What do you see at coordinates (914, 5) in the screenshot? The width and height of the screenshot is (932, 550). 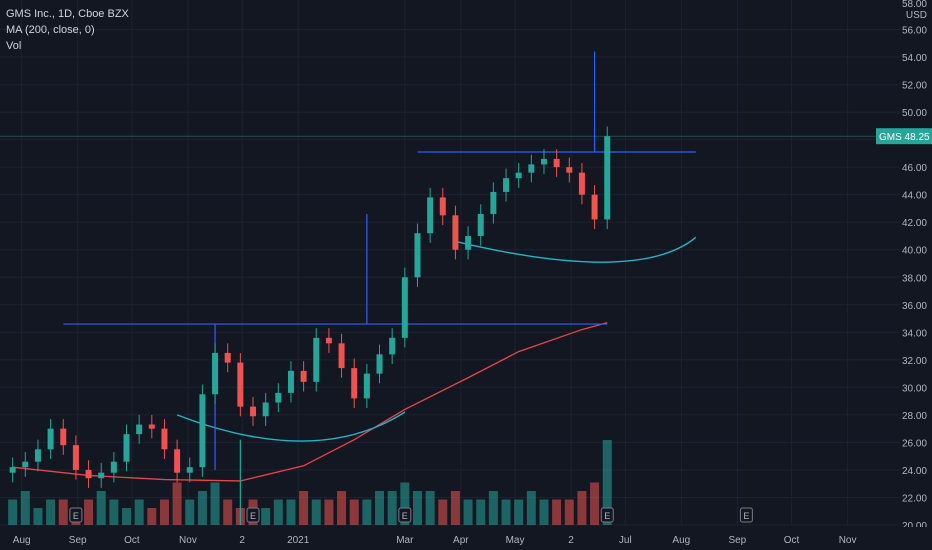 I see `price-tick-label-top: 58.00` at bounding box center [914, 5].